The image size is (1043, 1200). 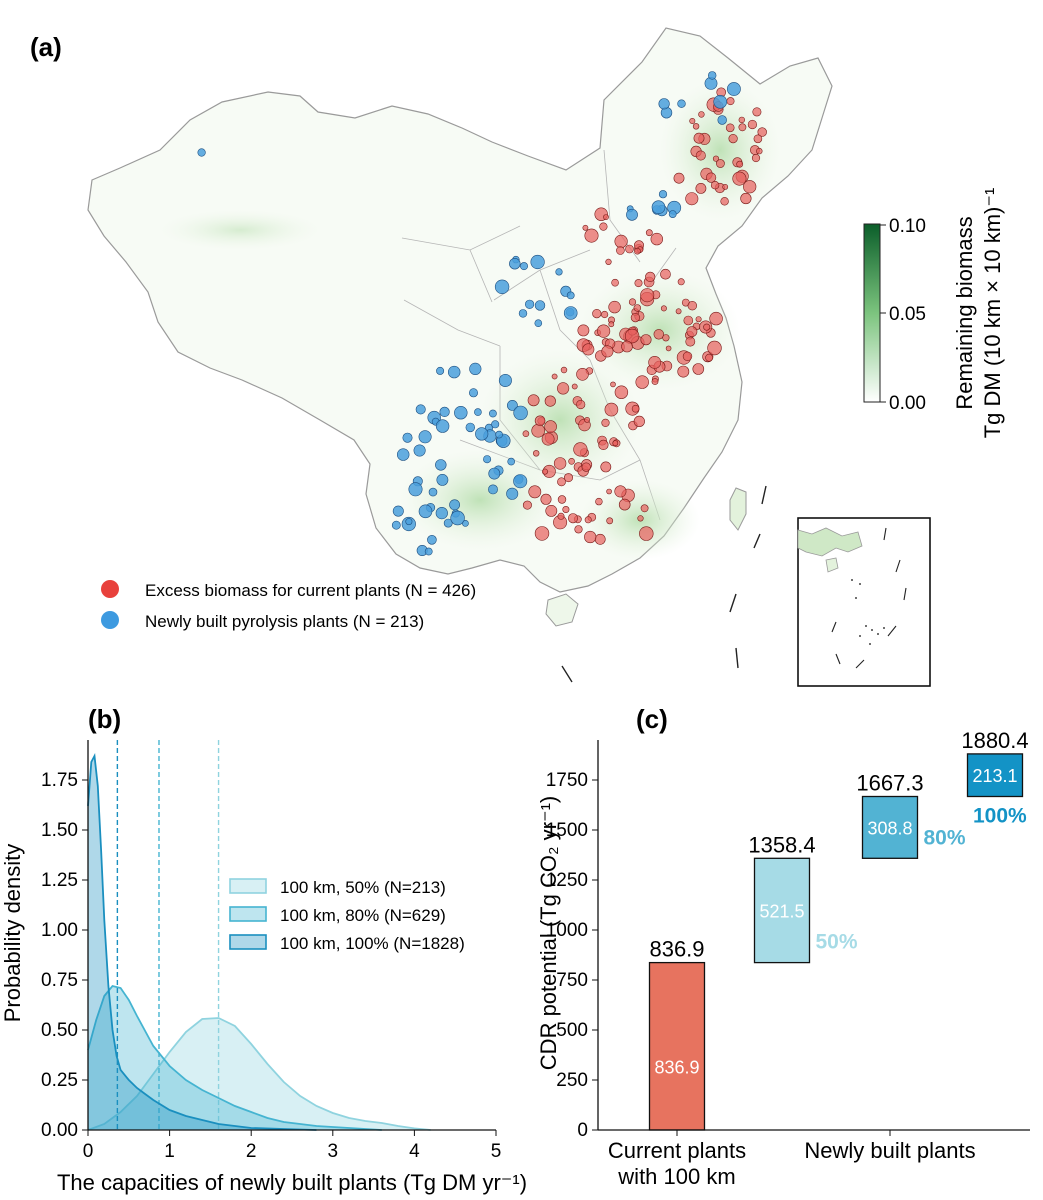 I want to click on x-tick-label: 5, so click(x=496, y=1151).